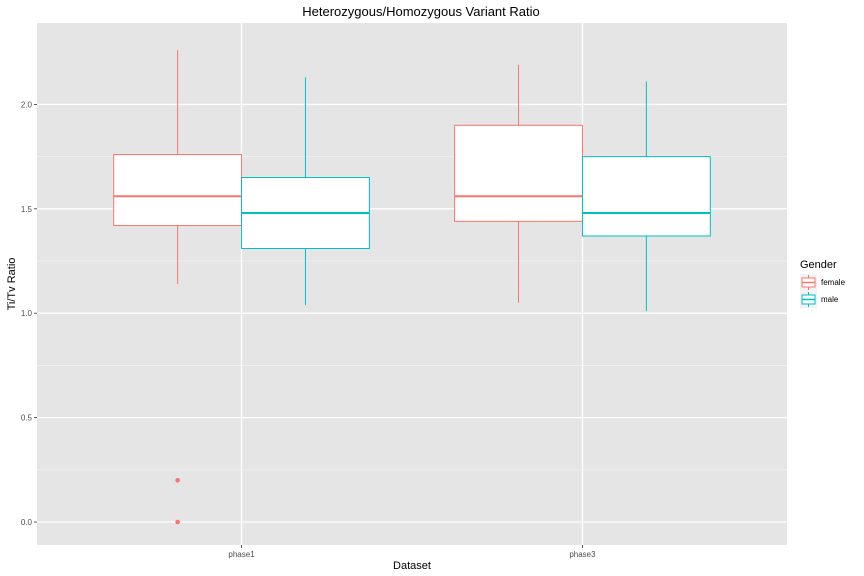 This screenshot has width=864, height=576. I want to click on y-tick-label: 2.0, so click(27, 104).